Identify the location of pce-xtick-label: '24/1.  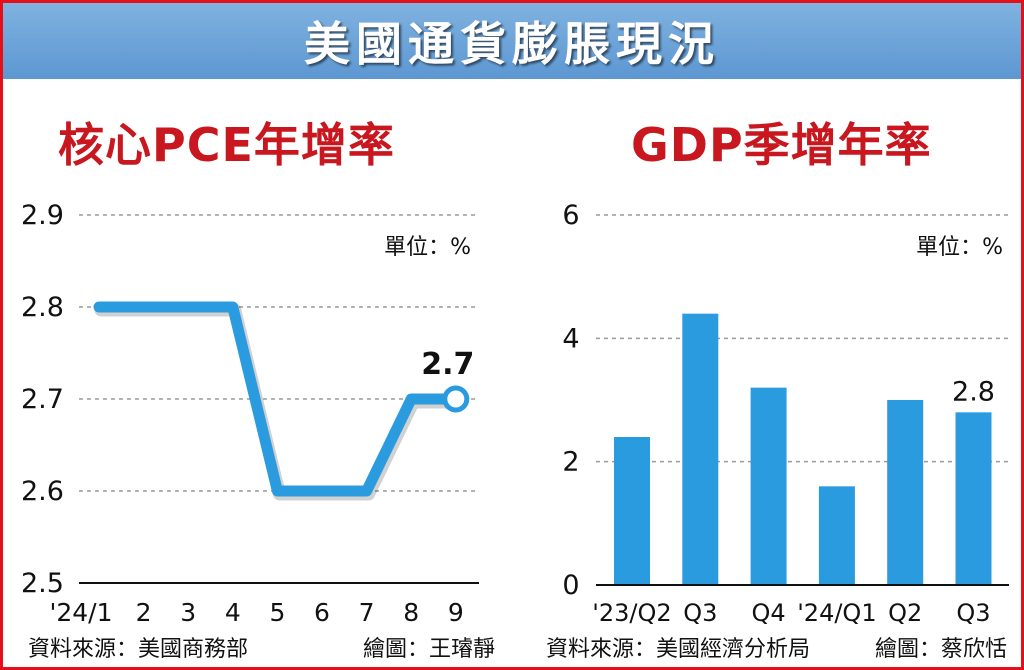
(80, 612).